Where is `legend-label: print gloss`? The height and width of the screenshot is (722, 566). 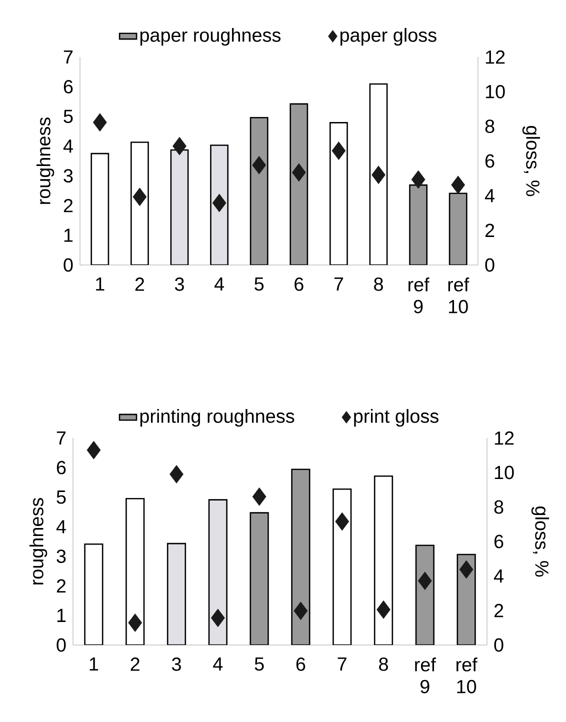 legend-label: print gloss is located at coordinates (396, 417).